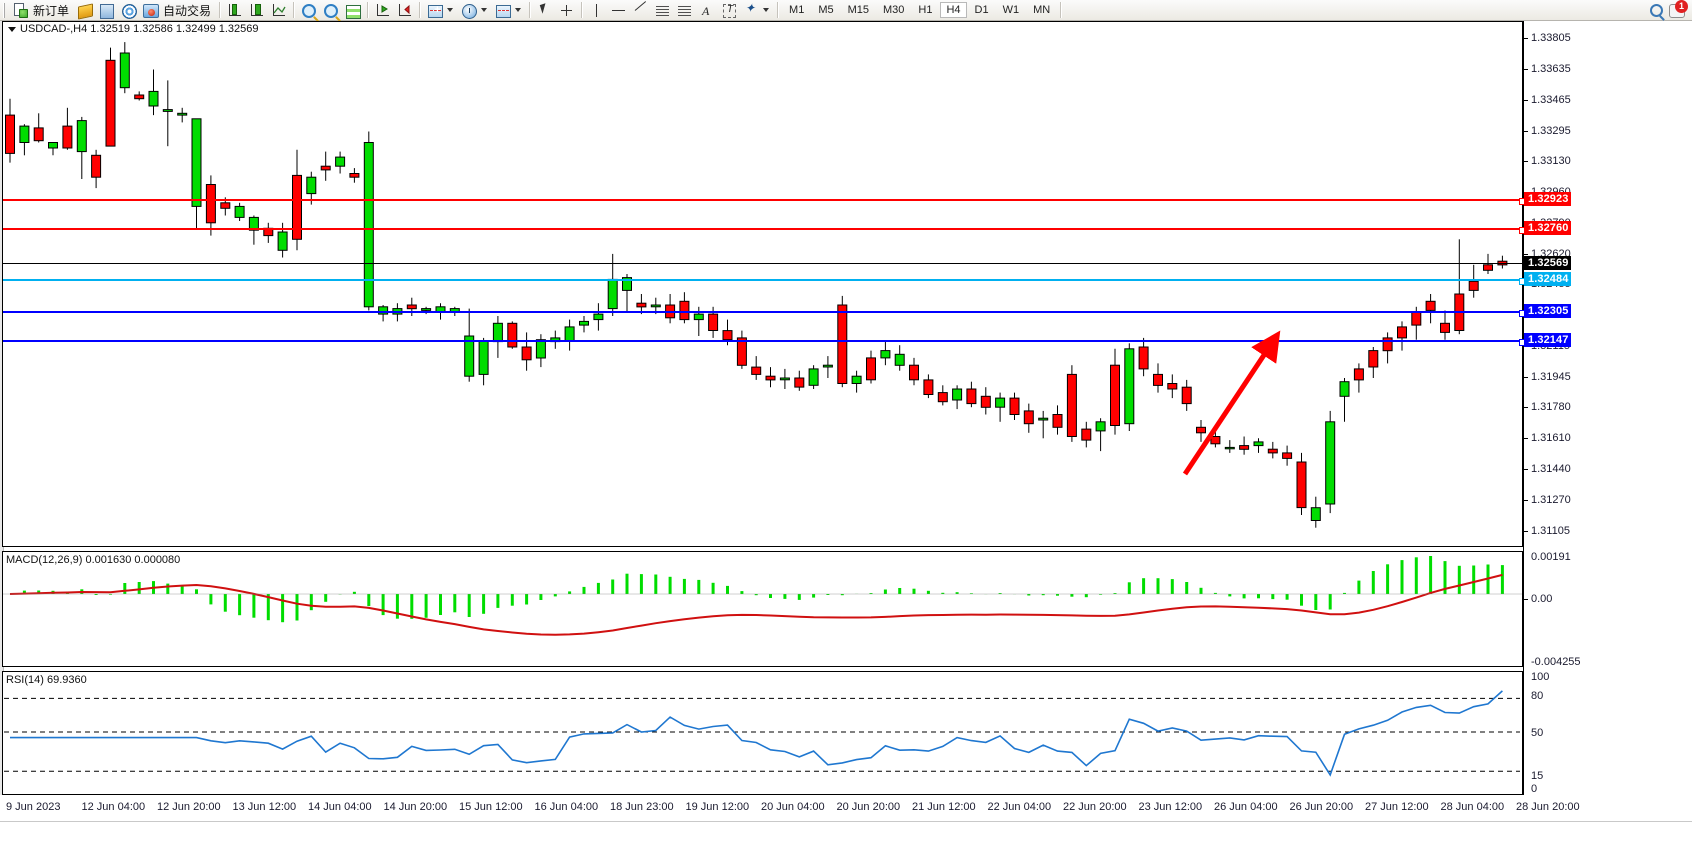 This screenshot has width=1692, height=844. What do you see at coordinates (405, 10) in the screenshot?
I see `autoscroll-button` at bounding box center [405, 10].